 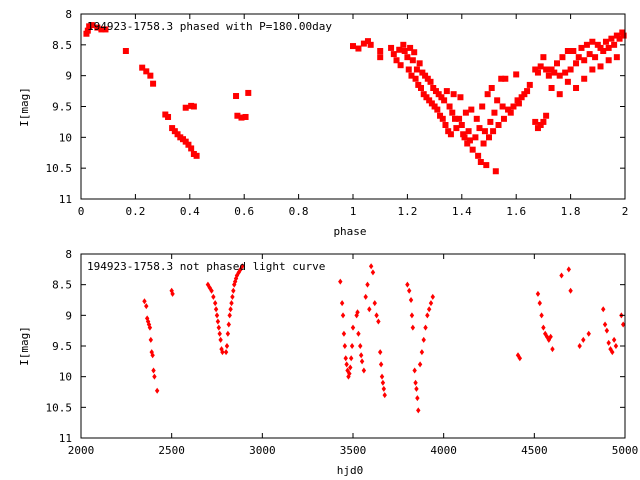 I want to click on unphased-x-tick-label: 2000, so click(x=81, y=450).